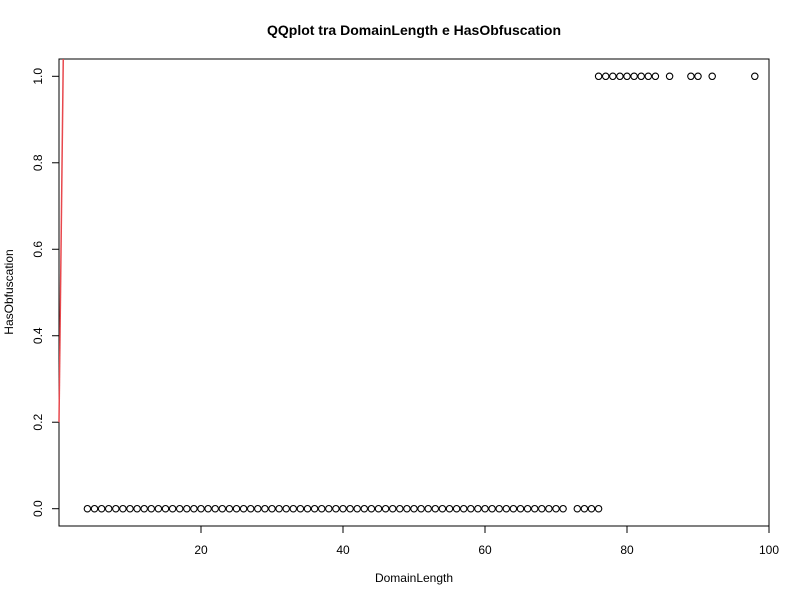  I want to click on y-axis-label: HasObfuscation, so click(9, 291).